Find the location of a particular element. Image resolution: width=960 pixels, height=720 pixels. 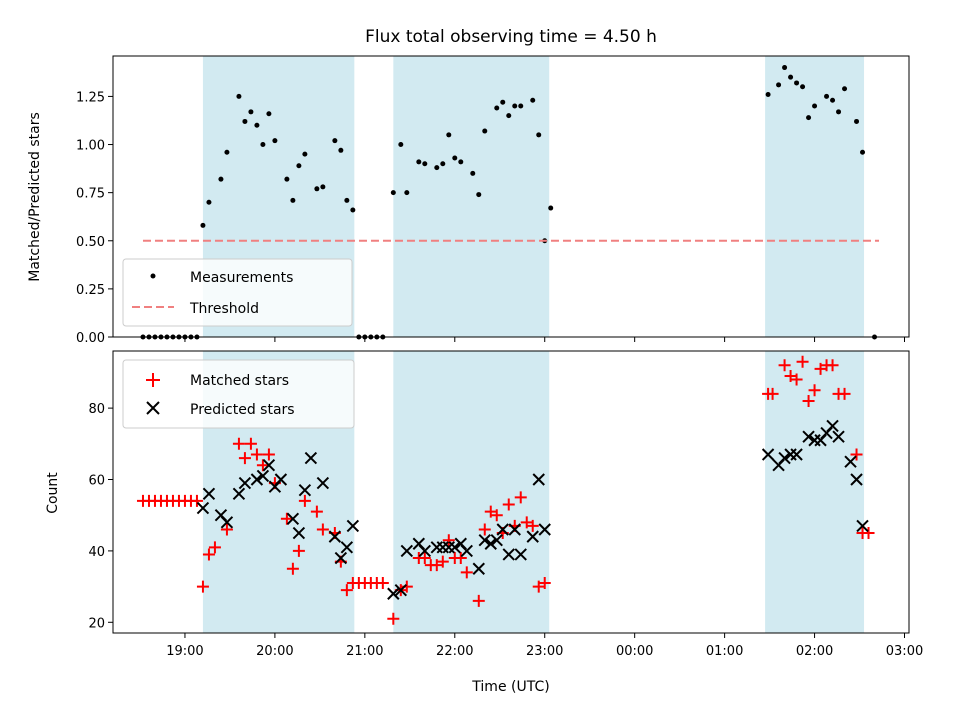

x-tick-label: 20:00 is located at coordinates (274, 651).